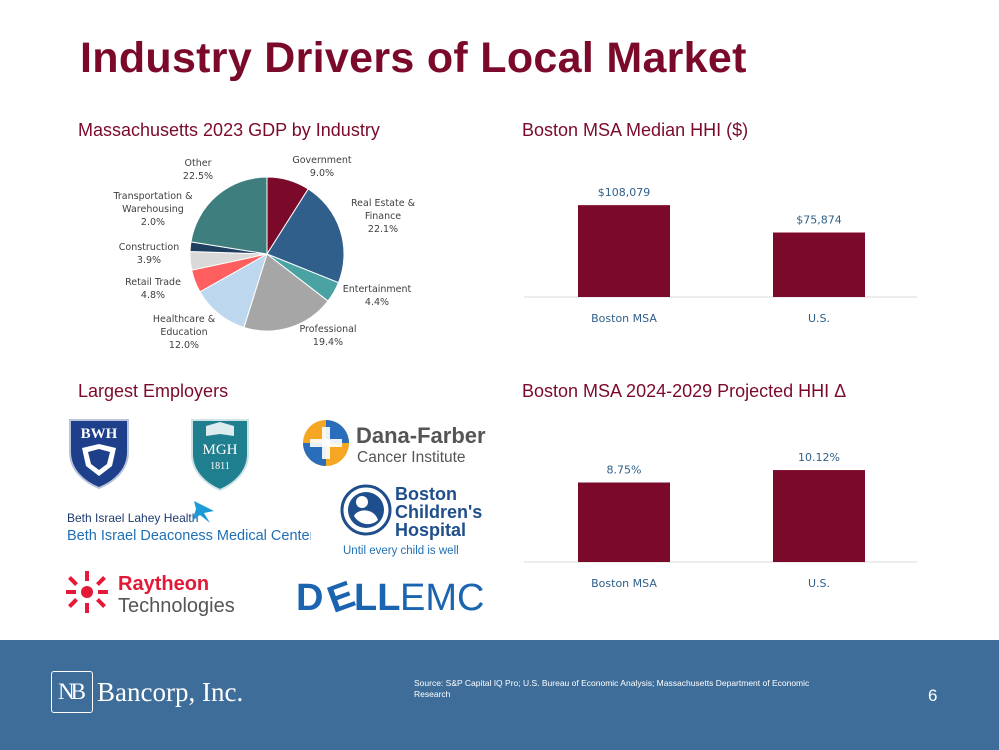 This screenshot has width=999, height=750. I want to click on nb-bancorp-logo: NB Bancorp, Inc., so click(161, 694).